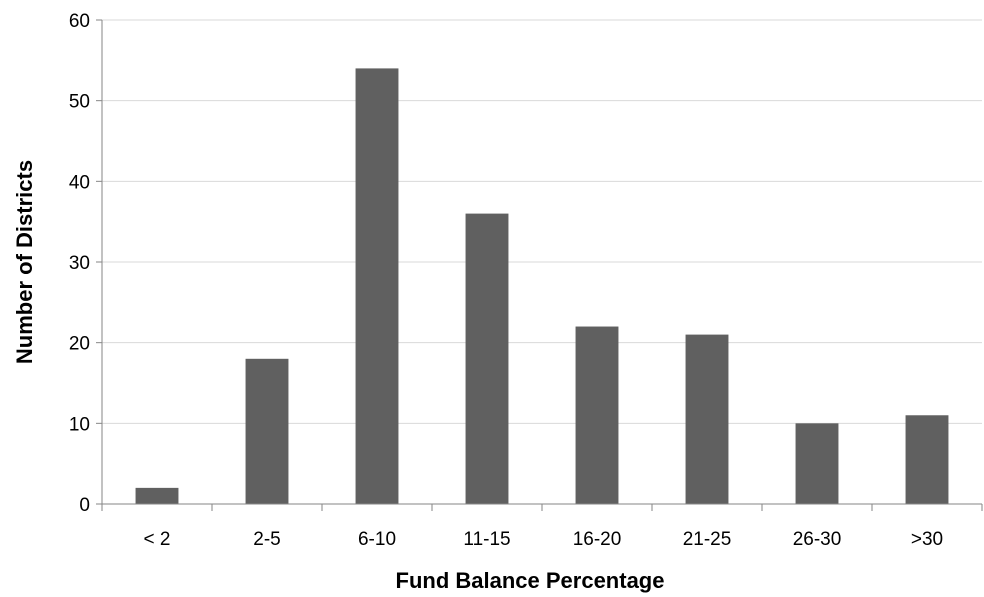 This screenshot has height=597, width=984. What do you see at coordinates (377, 539) in the screenshot?
I see `x-tick-label: 6-10` at bounding box center [377, 539].